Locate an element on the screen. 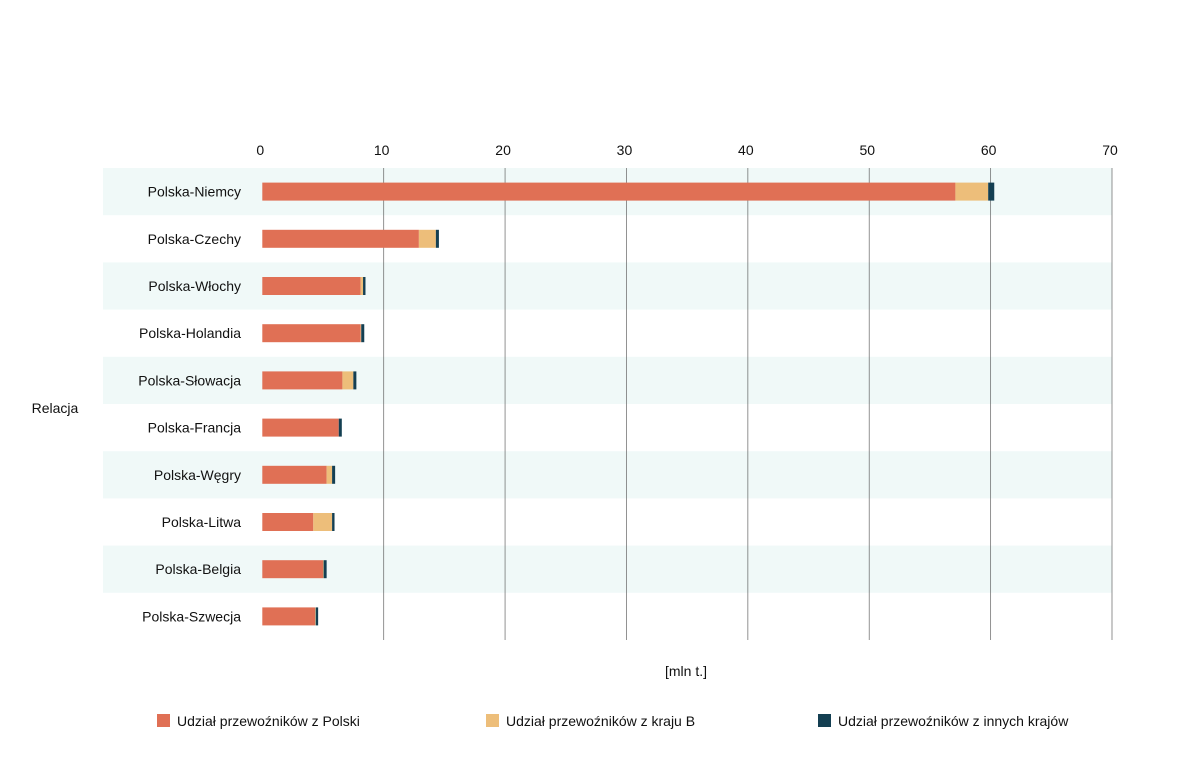 This screenshot has height=772, width=1200. legend-label: Udział przewoźników z innych krajów is located at coordinates (953, 721).